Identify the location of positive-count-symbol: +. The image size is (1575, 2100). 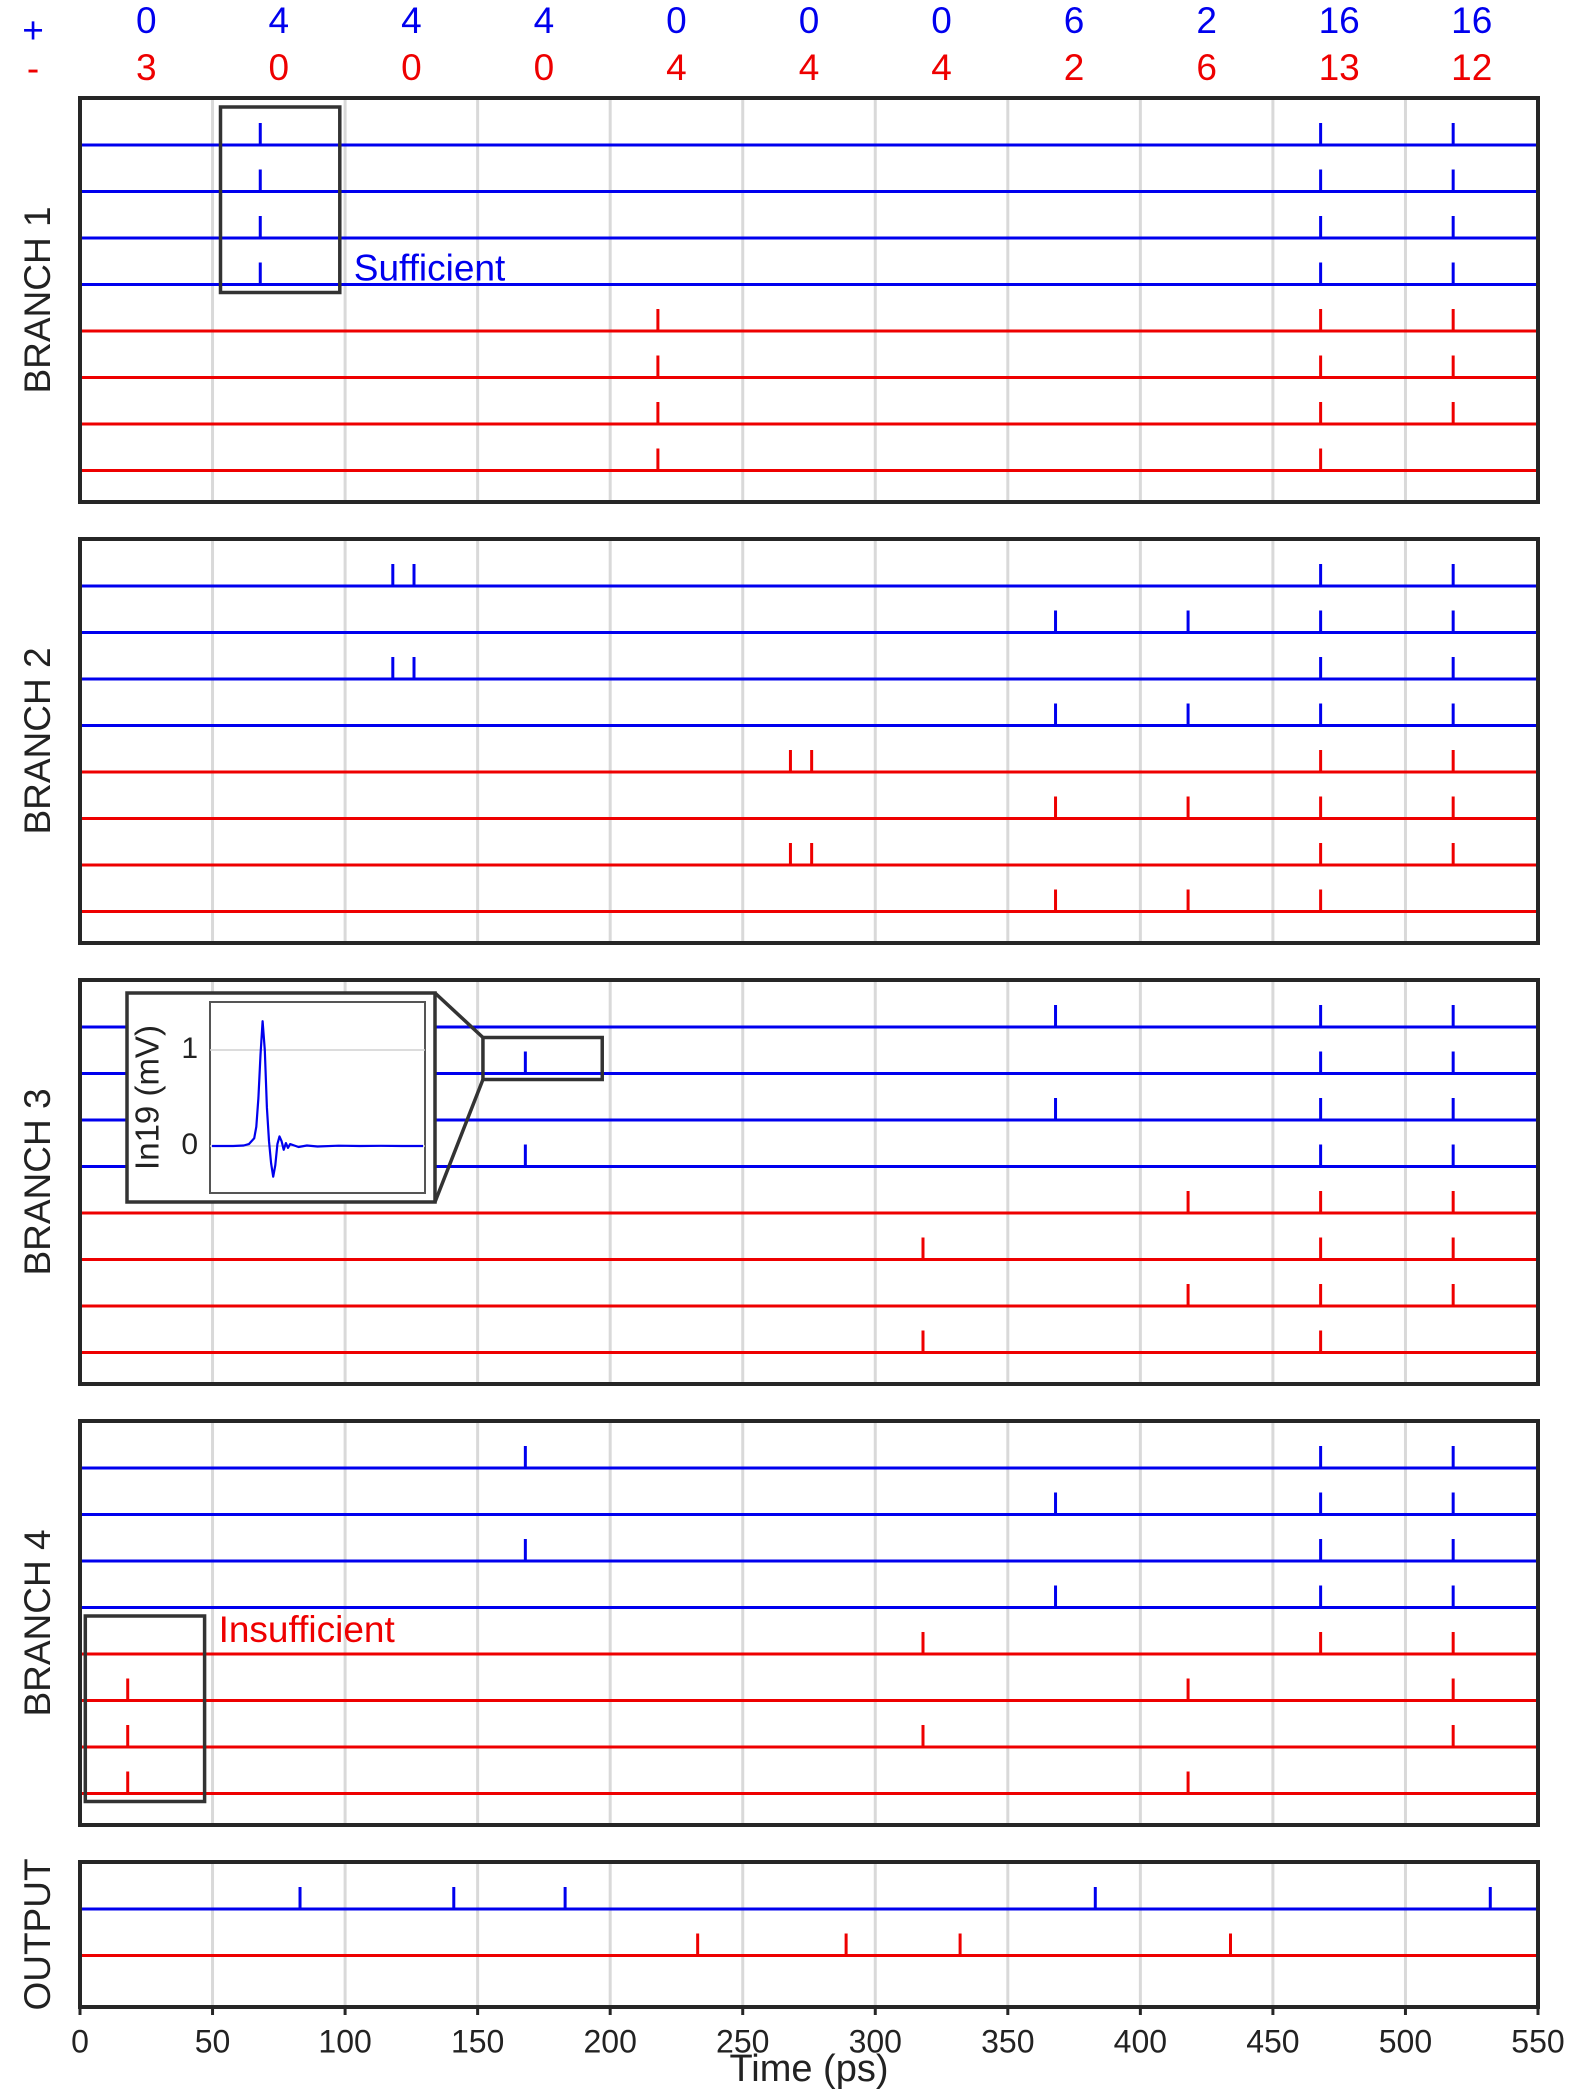
(33, 30).